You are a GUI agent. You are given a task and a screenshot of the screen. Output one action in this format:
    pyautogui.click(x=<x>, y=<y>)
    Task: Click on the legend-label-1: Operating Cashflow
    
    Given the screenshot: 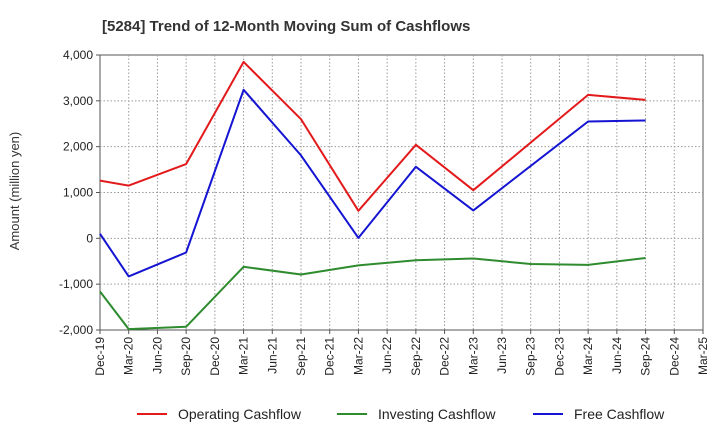 What is the action you would take?
    pyautogui.click(x=240, y=414)
    